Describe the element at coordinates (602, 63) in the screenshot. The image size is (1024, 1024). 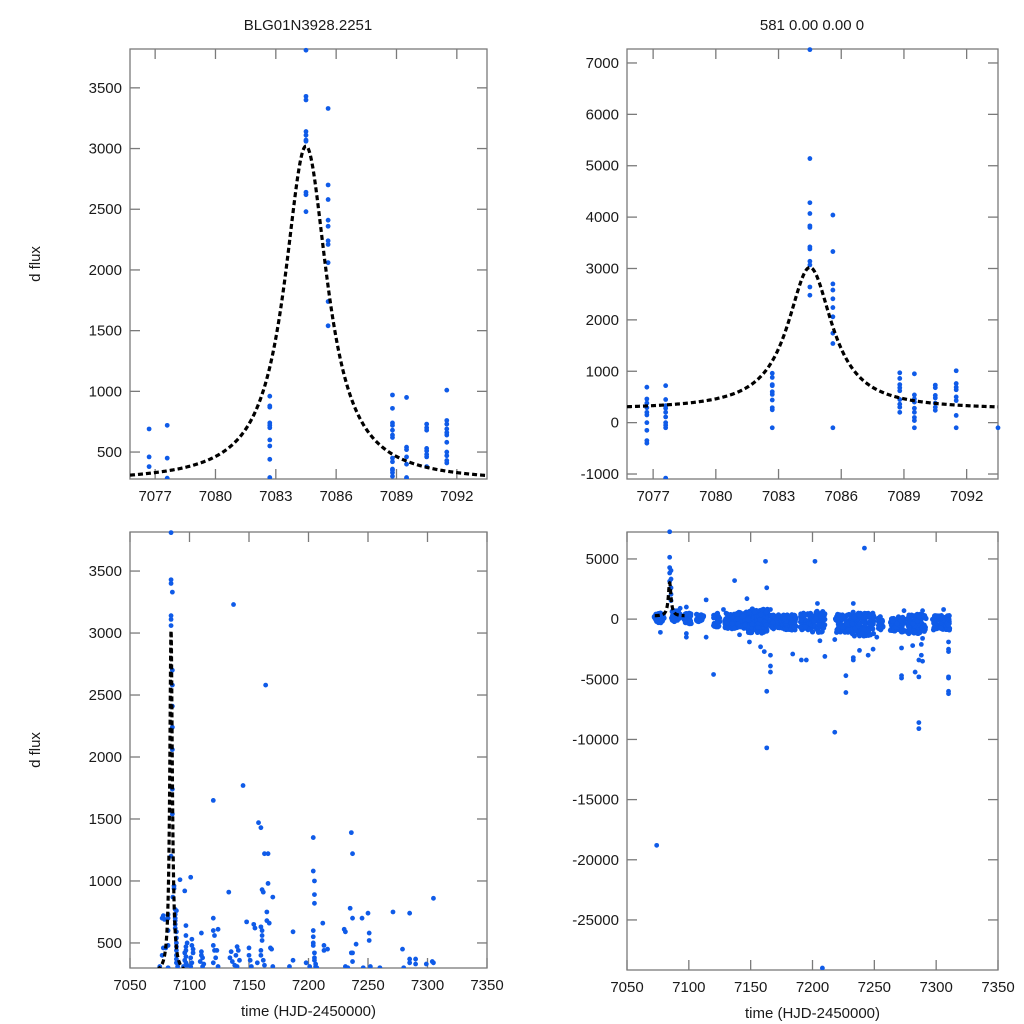
I see `y-tick-label: 7000` at that location.